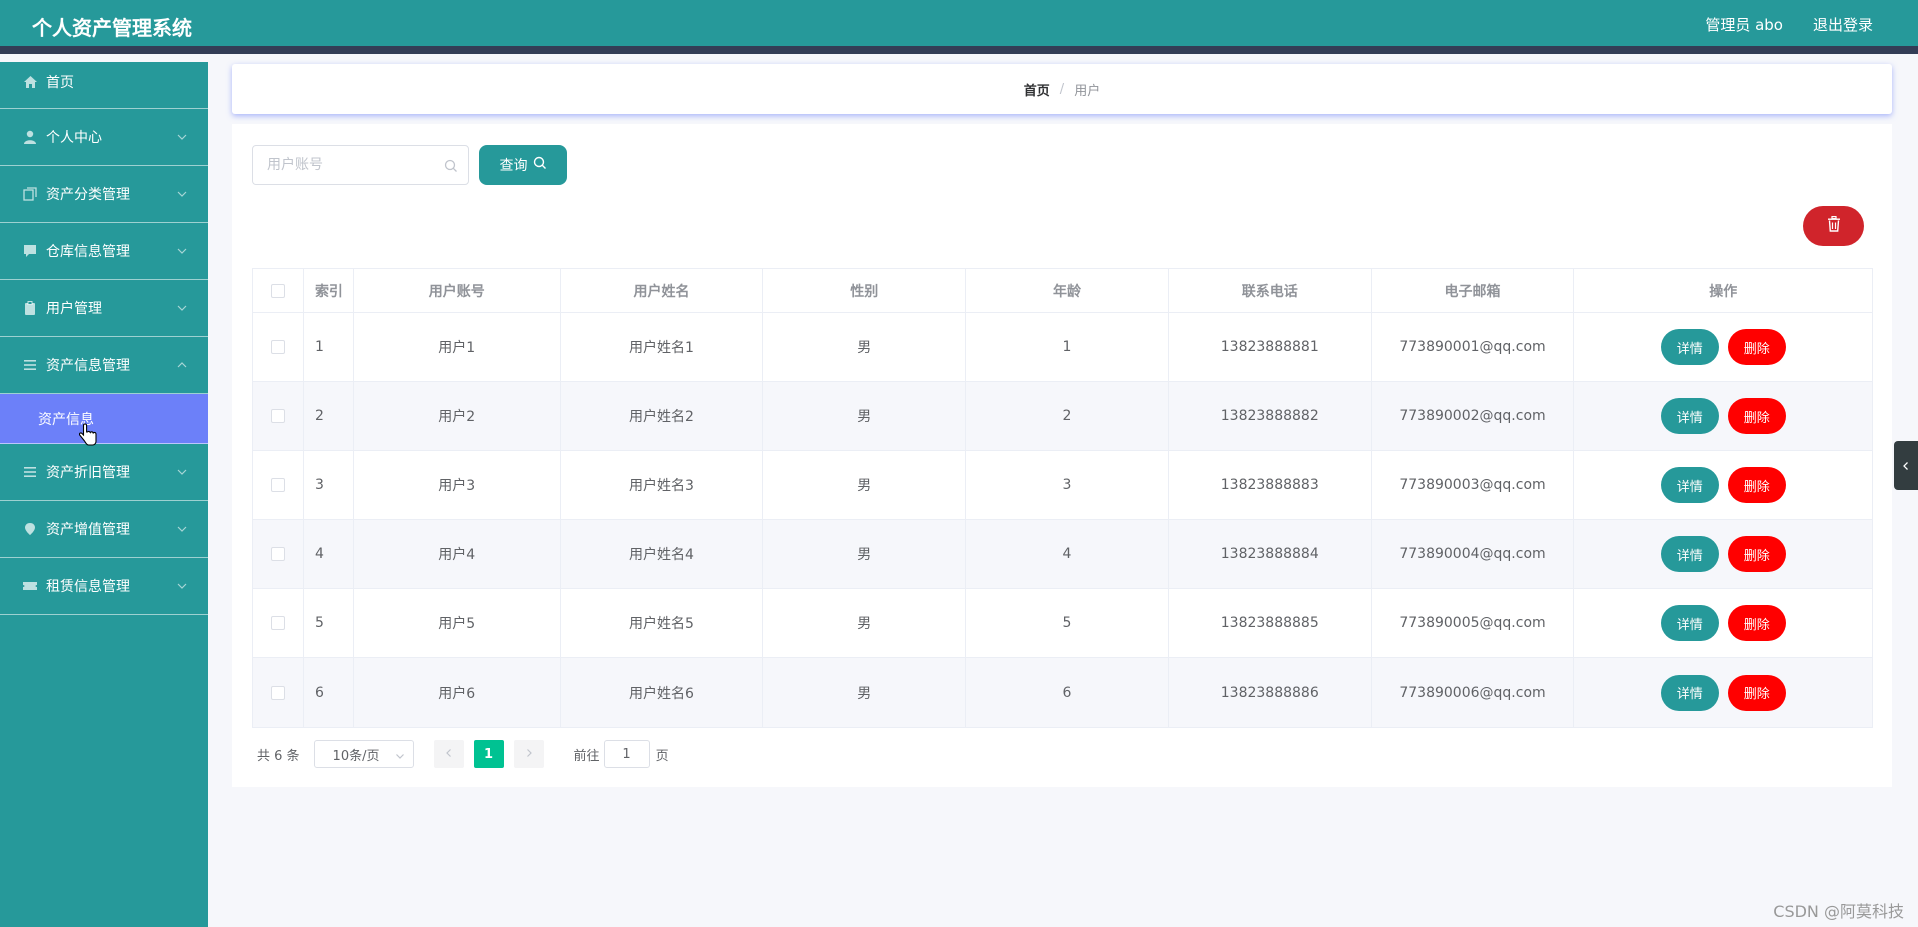 Image resolution: width=1918 pixels, height=927 pixels. I want to click on sidebar: 首页 个人中心 资产分类管理 仓库信息管理 用户管理 资产信息管理, so click(104, 494).